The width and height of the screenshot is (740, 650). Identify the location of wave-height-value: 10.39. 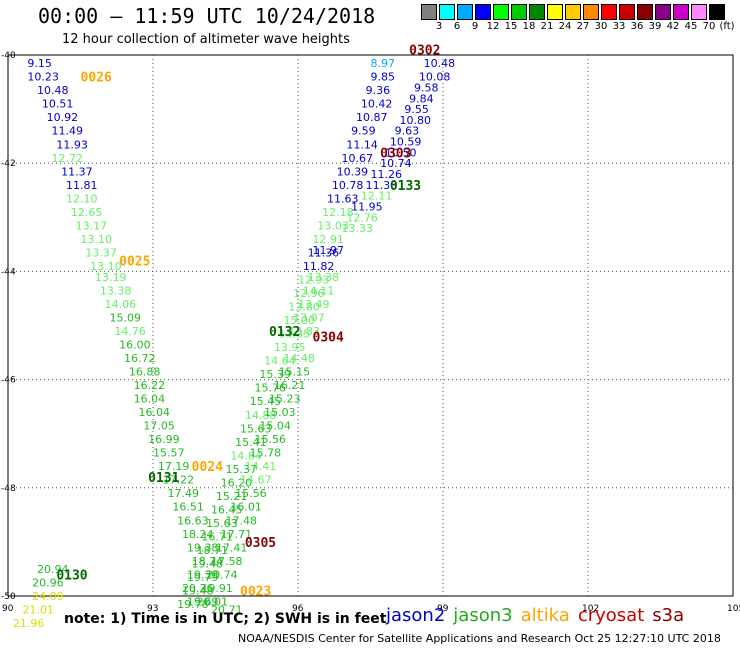
(353, 171).